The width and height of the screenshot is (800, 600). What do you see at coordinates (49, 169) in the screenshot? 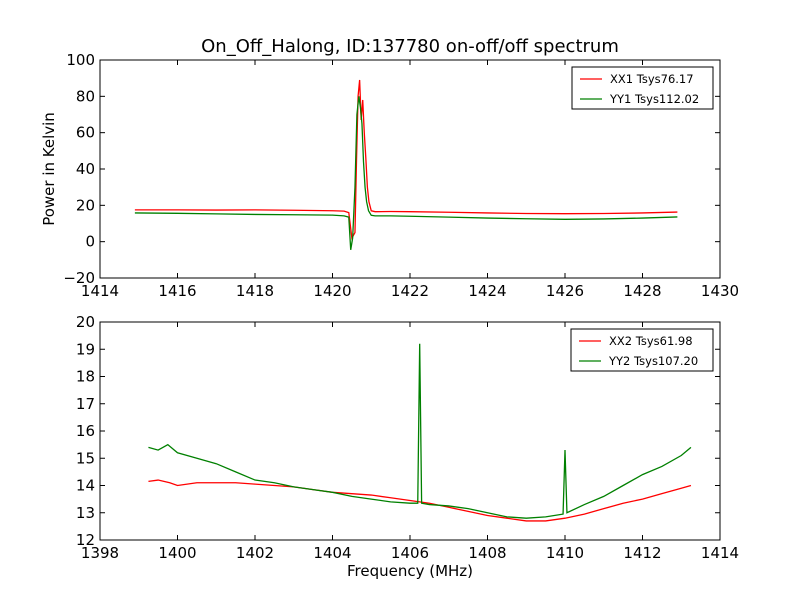
I see `y-axis-label: Power in Kelvin` at bounding box center [49, 169].